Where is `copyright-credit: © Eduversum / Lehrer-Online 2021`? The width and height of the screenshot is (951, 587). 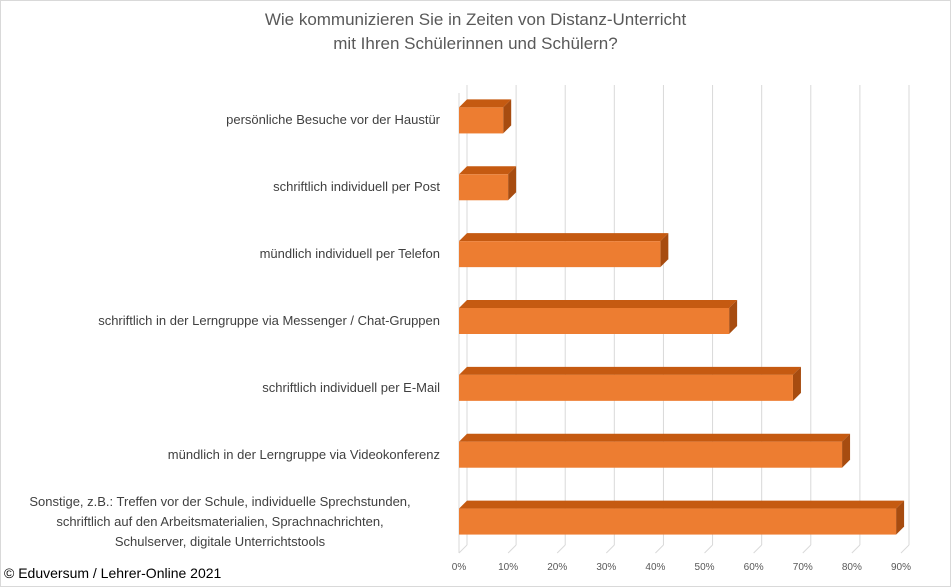
copyright-credit: © Eduversum / Lehrer-Online 2021 is located at coordinates (113, 573).